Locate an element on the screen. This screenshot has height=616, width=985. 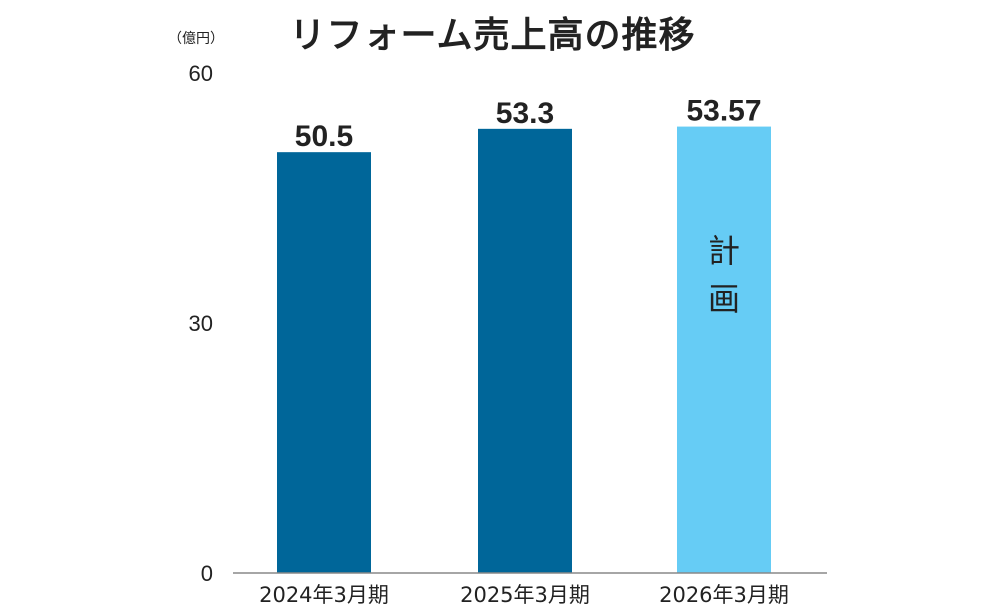
y-tick-label: 0 is located at coordinates (207, 573).